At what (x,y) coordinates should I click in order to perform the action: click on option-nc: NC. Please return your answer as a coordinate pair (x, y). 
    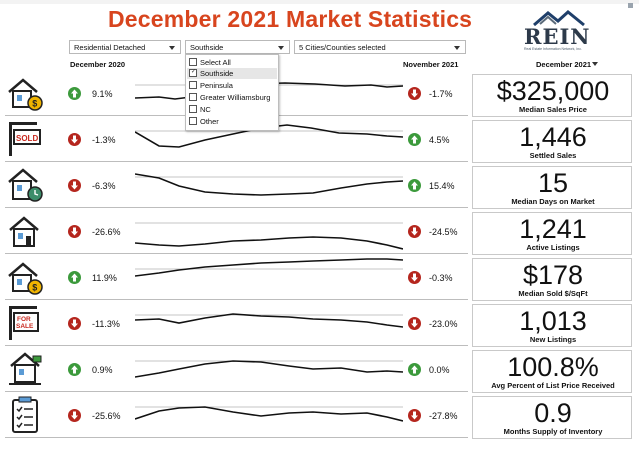
    Looking at the image, I should click on (200, 109).